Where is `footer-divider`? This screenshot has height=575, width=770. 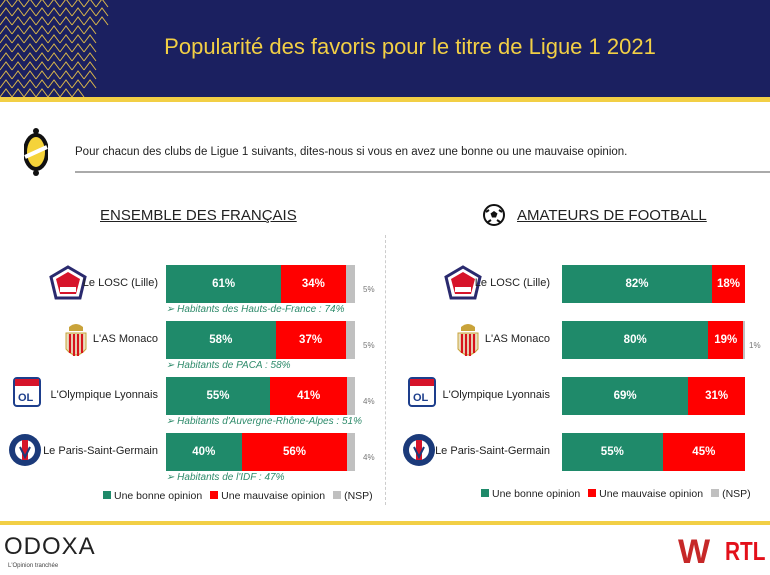 footer-divider is located at coordinates (385, 523).